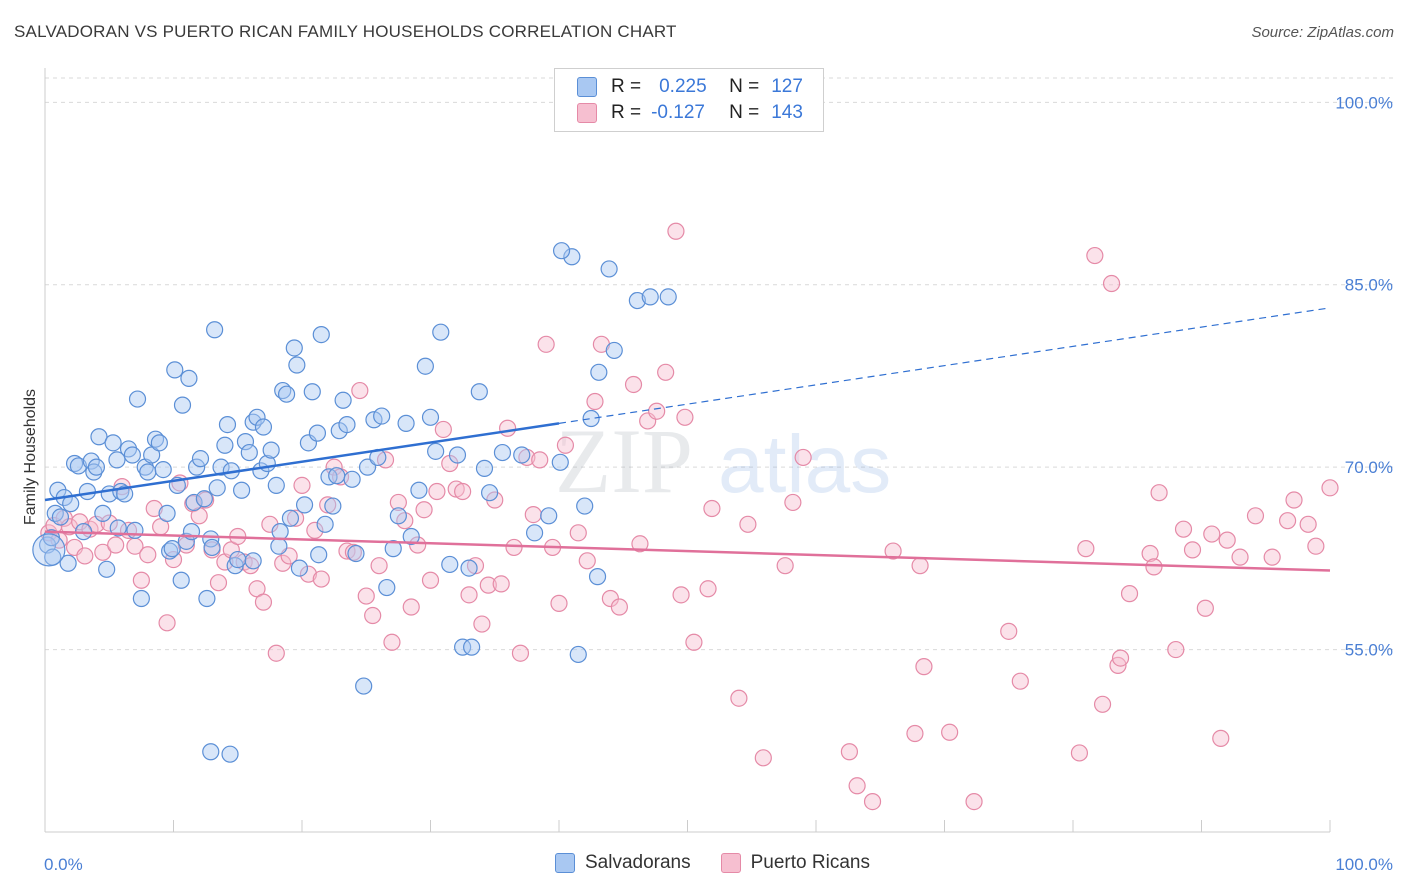 Image resolution: width=1406 pixels, height=892 pixels. Describe the element at coordinates (730, 863) in the screenshot. I see `legend-swatch-puerto-ricans` at that location.